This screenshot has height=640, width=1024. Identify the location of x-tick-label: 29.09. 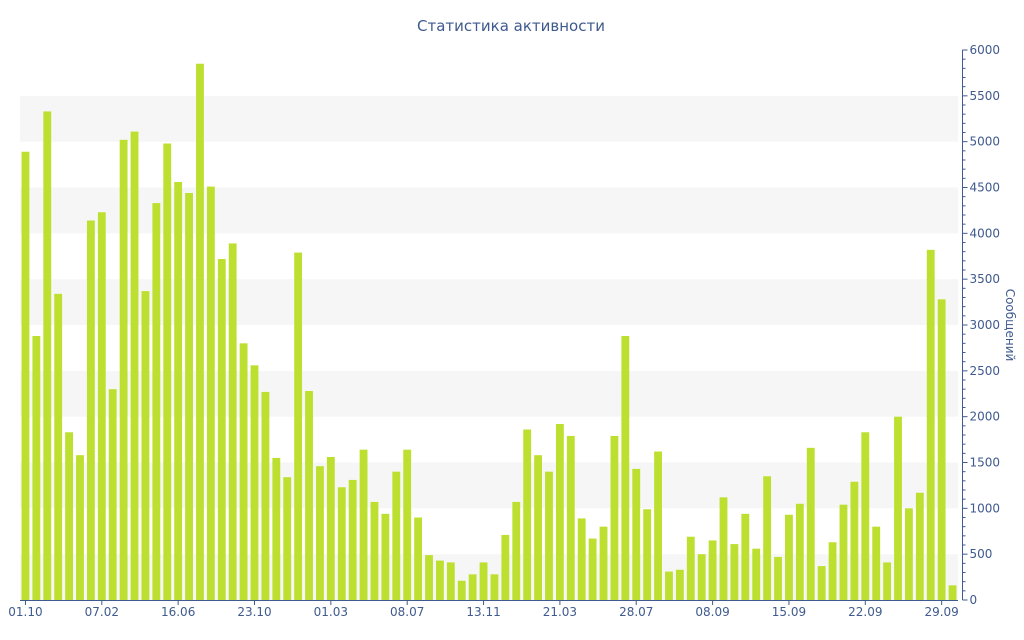
(941, 612).